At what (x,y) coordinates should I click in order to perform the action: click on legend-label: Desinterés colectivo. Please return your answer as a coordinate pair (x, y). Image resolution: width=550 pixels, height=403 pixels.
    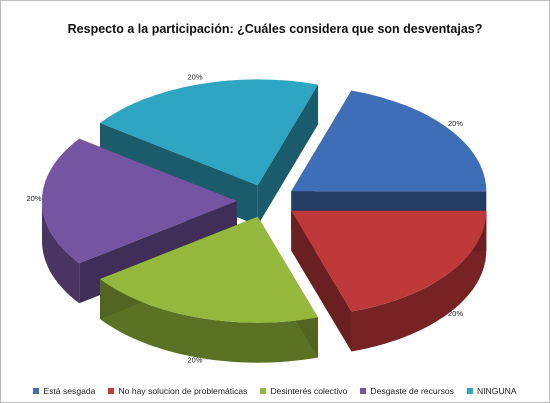
    Looking at the image, I should click on (309, 391).